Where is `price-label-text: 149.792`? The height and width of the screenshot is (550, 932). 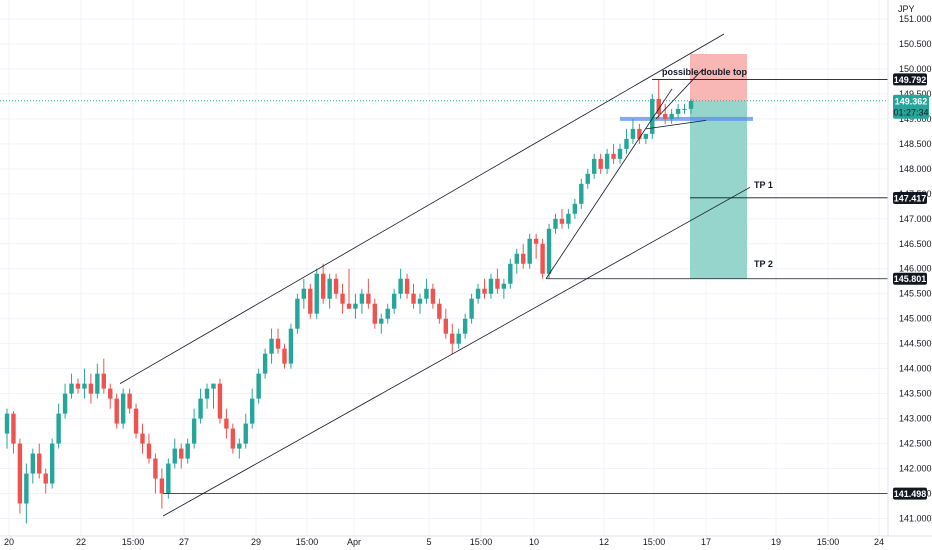 price-label-text: 149.792 is located at coordinates (910, 80).